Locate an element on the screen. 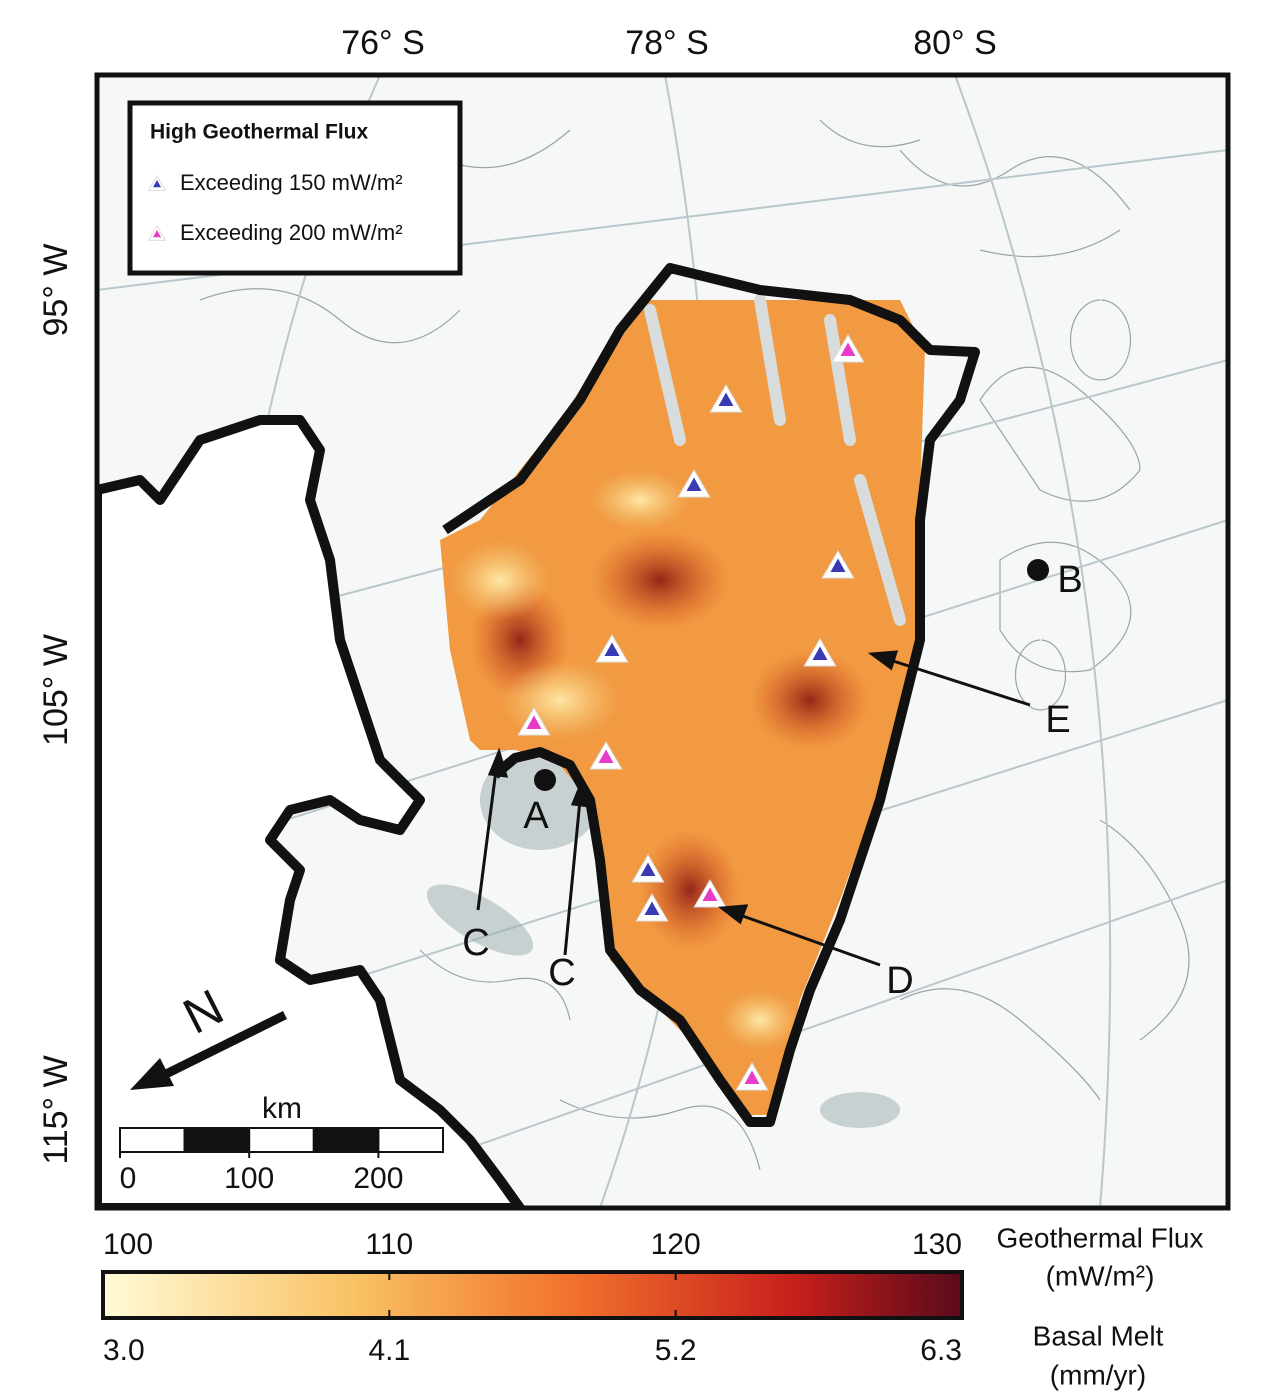  latitude-label: 76° S is located at coordinates (383, 43).